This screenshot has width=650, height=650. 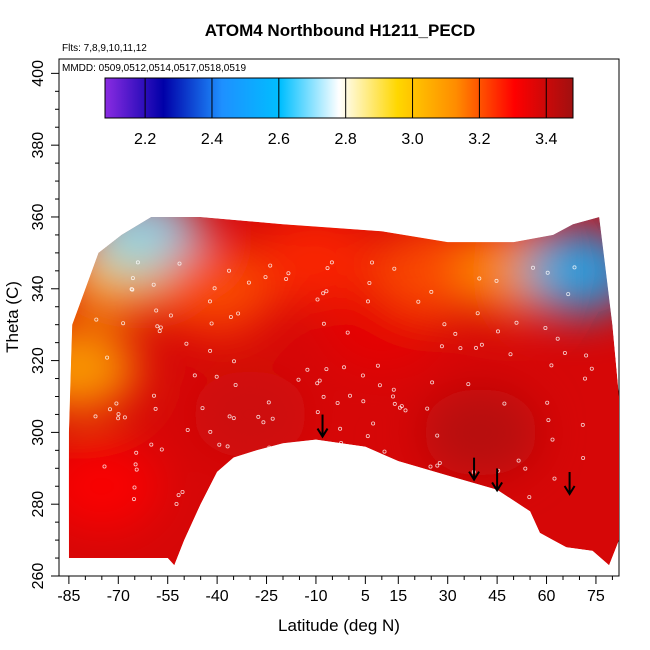 What do you see at coordinates (596, 596) in the screenshot?
I see `x-tick-label: 75` at bounding box center [596, 596].